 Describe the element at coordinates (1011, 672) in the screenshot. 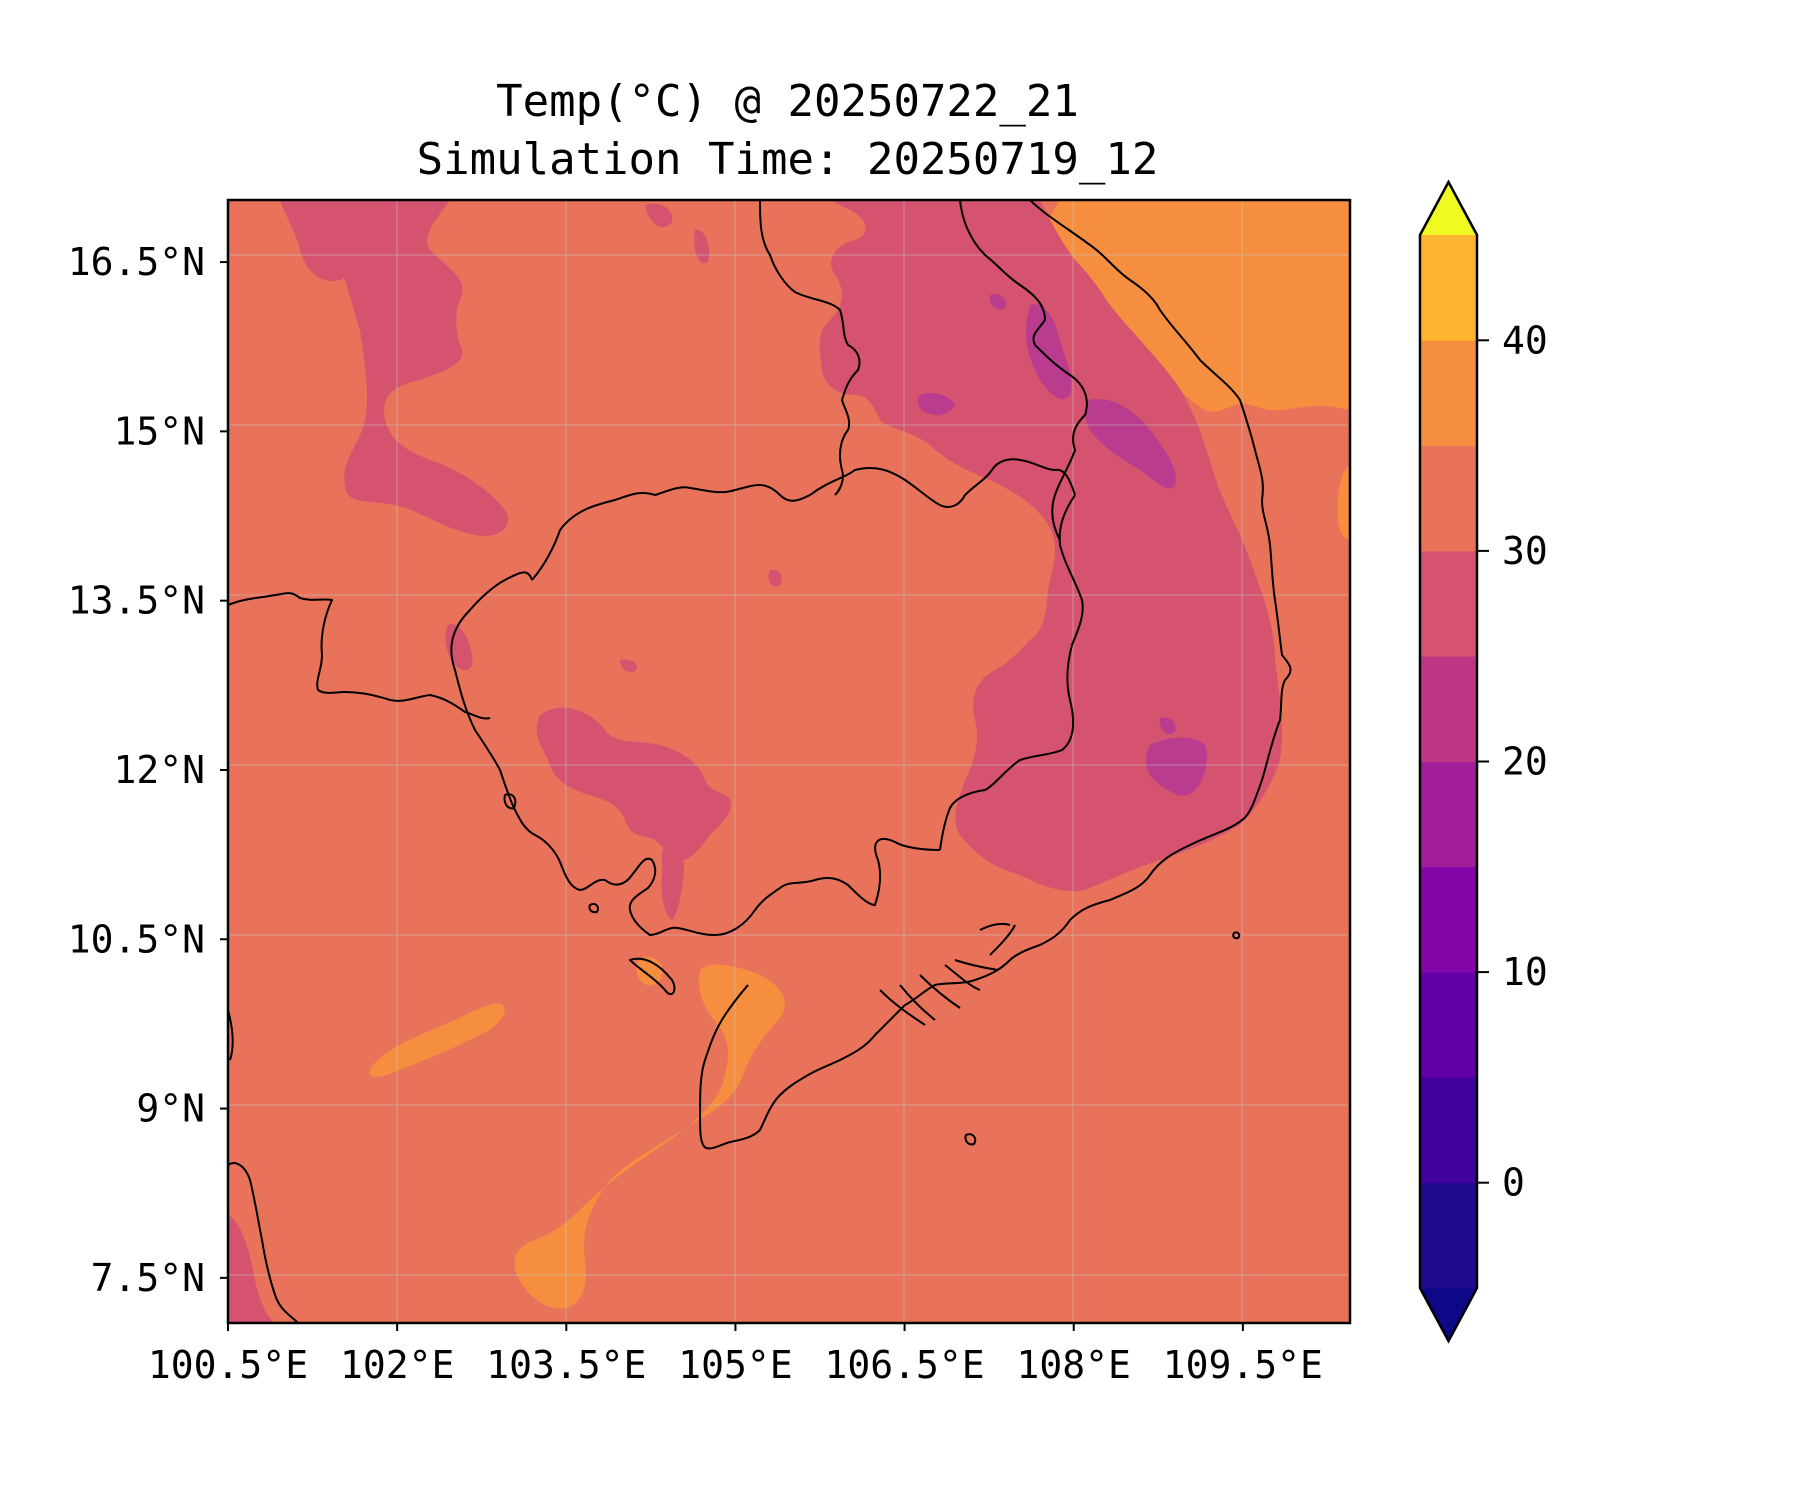

I see `cambodia-border-east` at that location.